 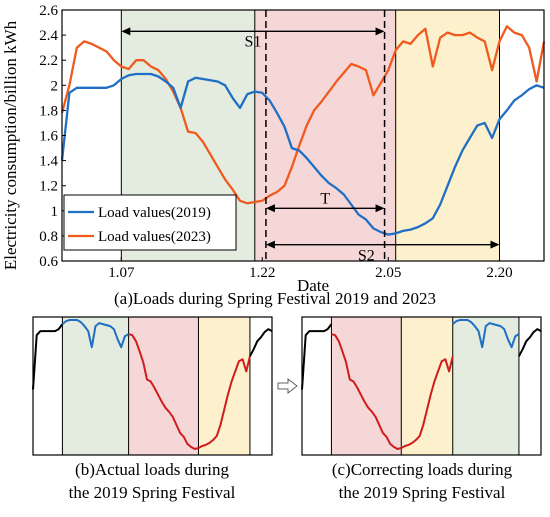 I want to click on x-axis-ticks: 1.07 1.22 2.05 2.20, so click(x=310, y=269).